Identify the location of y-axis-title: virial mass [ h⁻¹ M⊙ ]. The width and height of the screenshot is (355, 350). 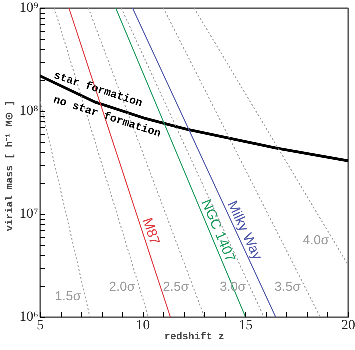
(10, 166).